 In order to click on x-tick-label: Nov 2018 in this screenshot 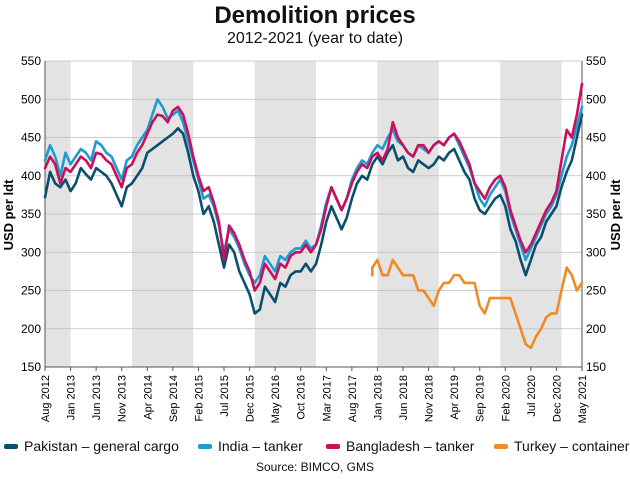, I will do `click(430, 398)`.